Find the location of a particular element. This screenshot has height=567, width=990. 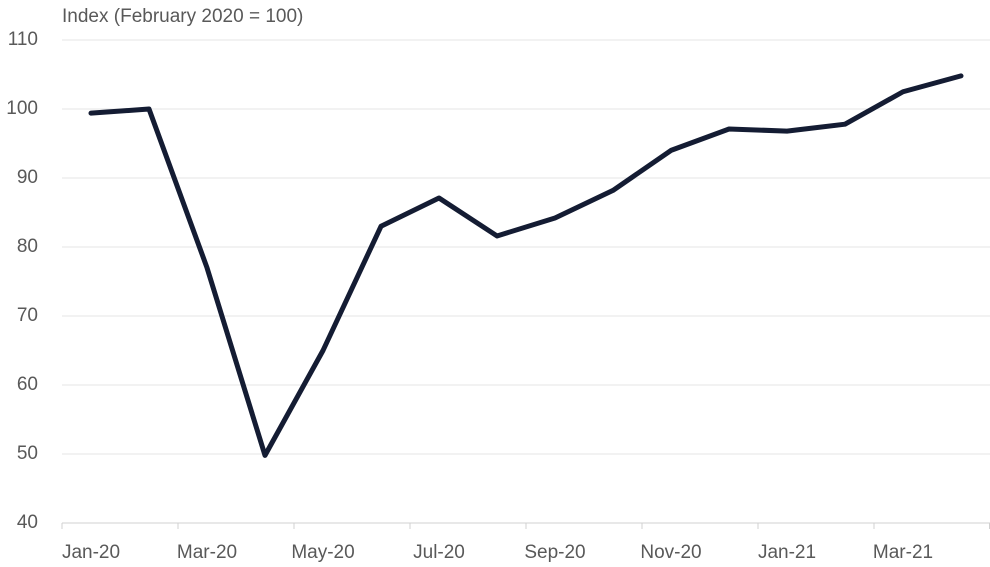

y-tick-label: 80 is located at coordinates (27, 246).